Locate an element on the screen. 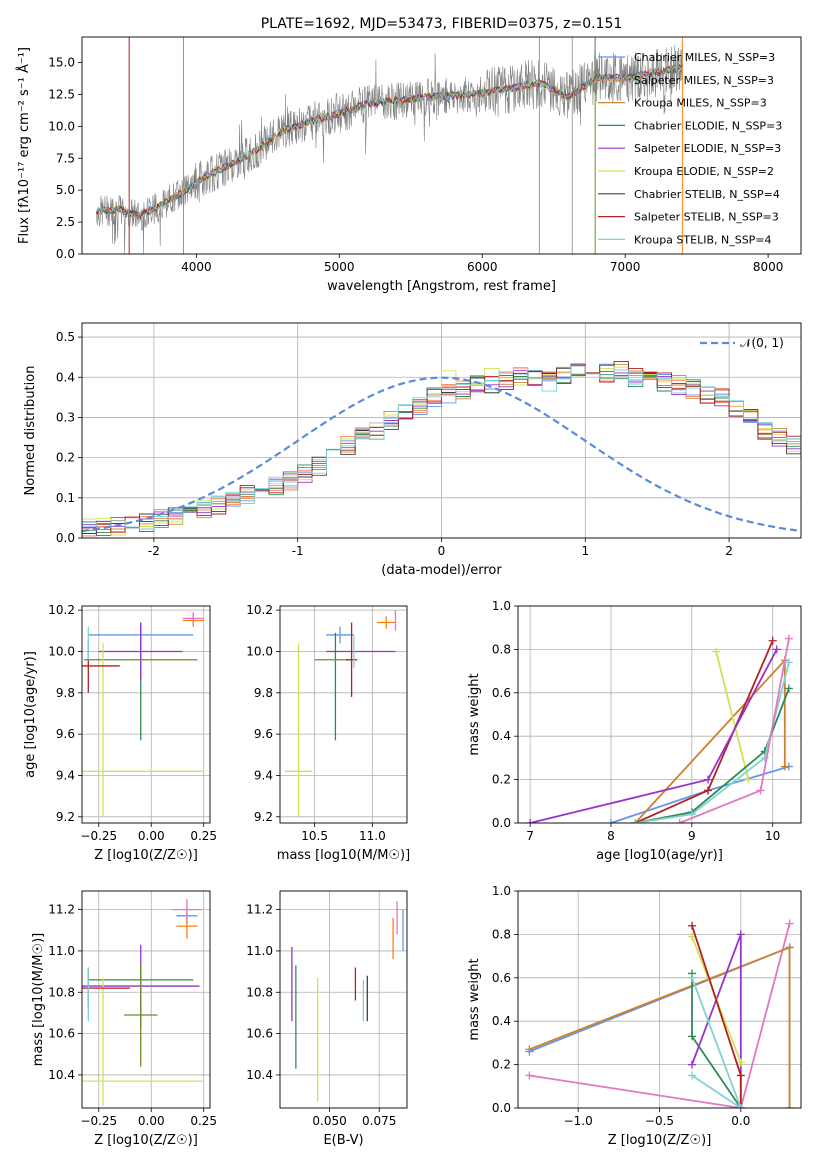  y-tick-label: 10.8 is located at coordinates (61, 992).